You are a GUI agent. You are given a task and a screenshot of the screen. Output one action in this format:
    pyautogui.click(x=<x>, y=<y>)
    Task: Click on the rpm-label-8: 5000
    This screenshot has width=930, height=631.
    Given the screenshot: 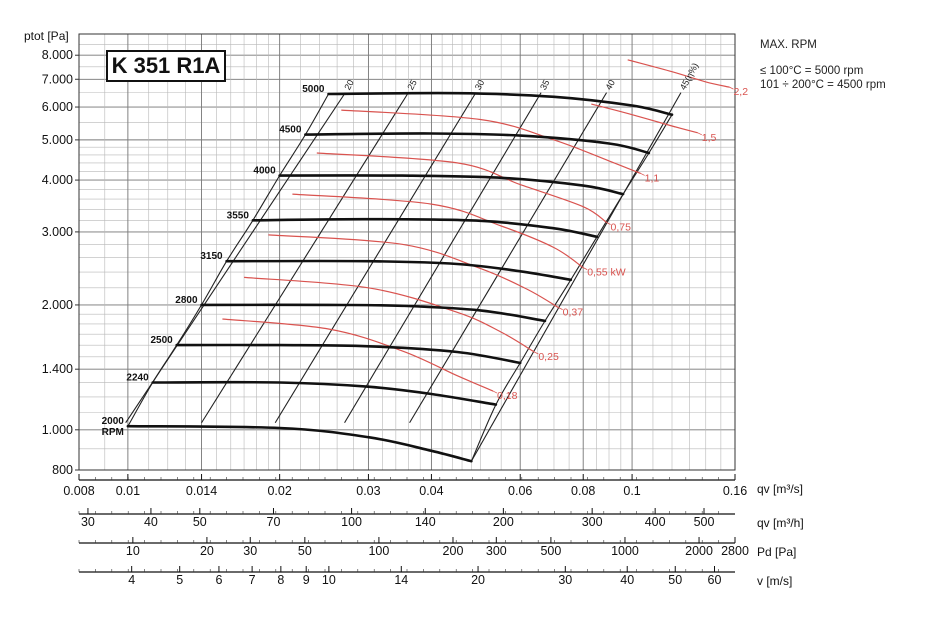 What is the action you would take?
    pyautogui.click(x=313, y=89)
    